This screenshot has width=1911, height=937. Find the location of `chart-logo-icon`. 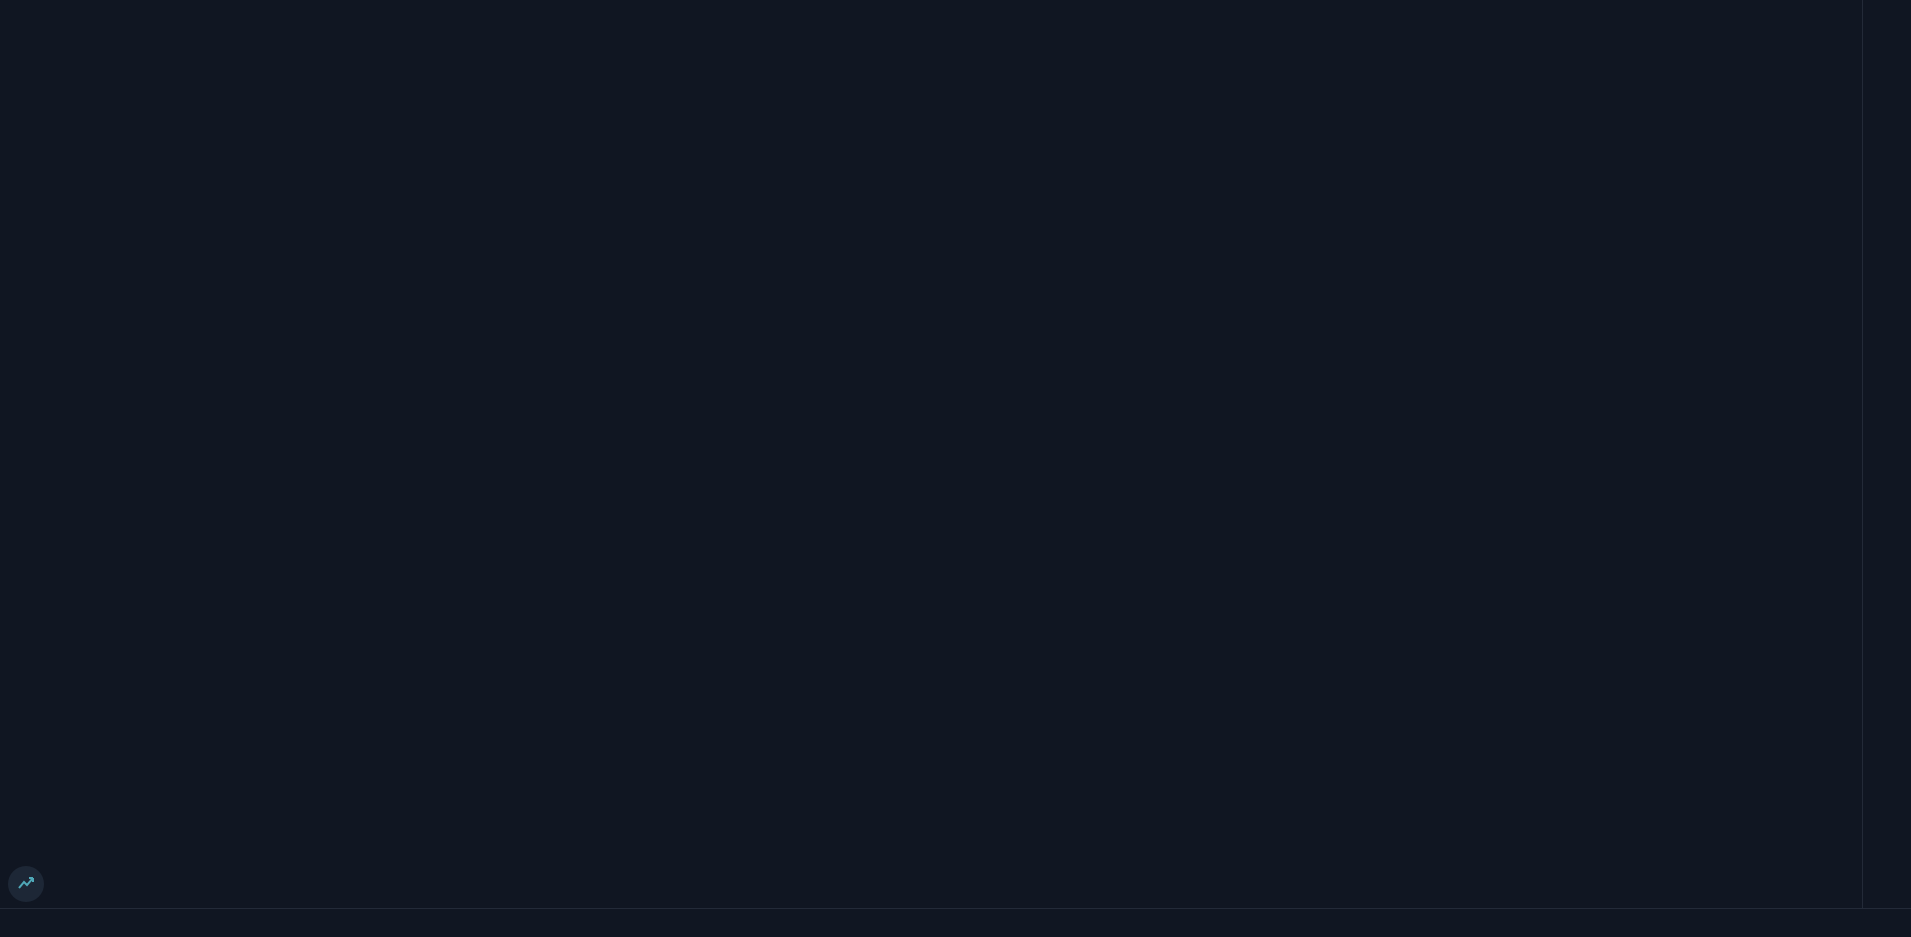

chart-logo-icon is located at coordinates (26, 883).